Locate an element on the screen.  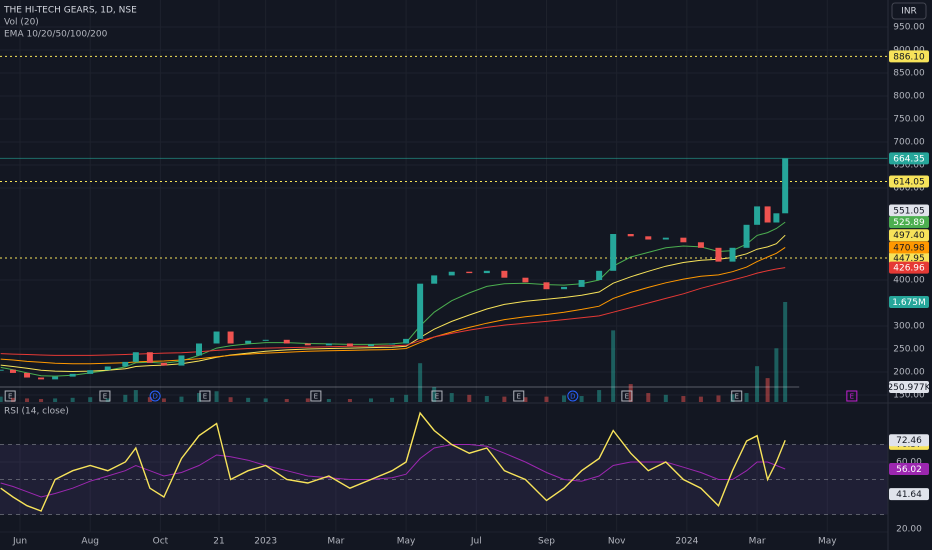
badge-label: 56.02 is located at coordinates (909, 470).